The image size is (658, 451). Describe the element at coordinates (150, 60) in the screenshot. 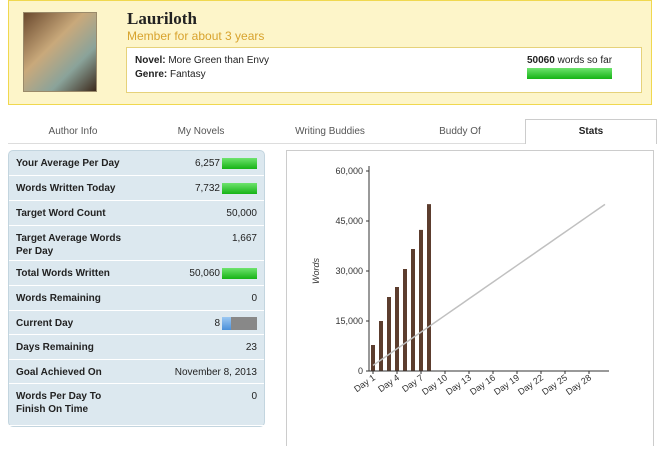

I see `novel-label: Novel:` at that location.